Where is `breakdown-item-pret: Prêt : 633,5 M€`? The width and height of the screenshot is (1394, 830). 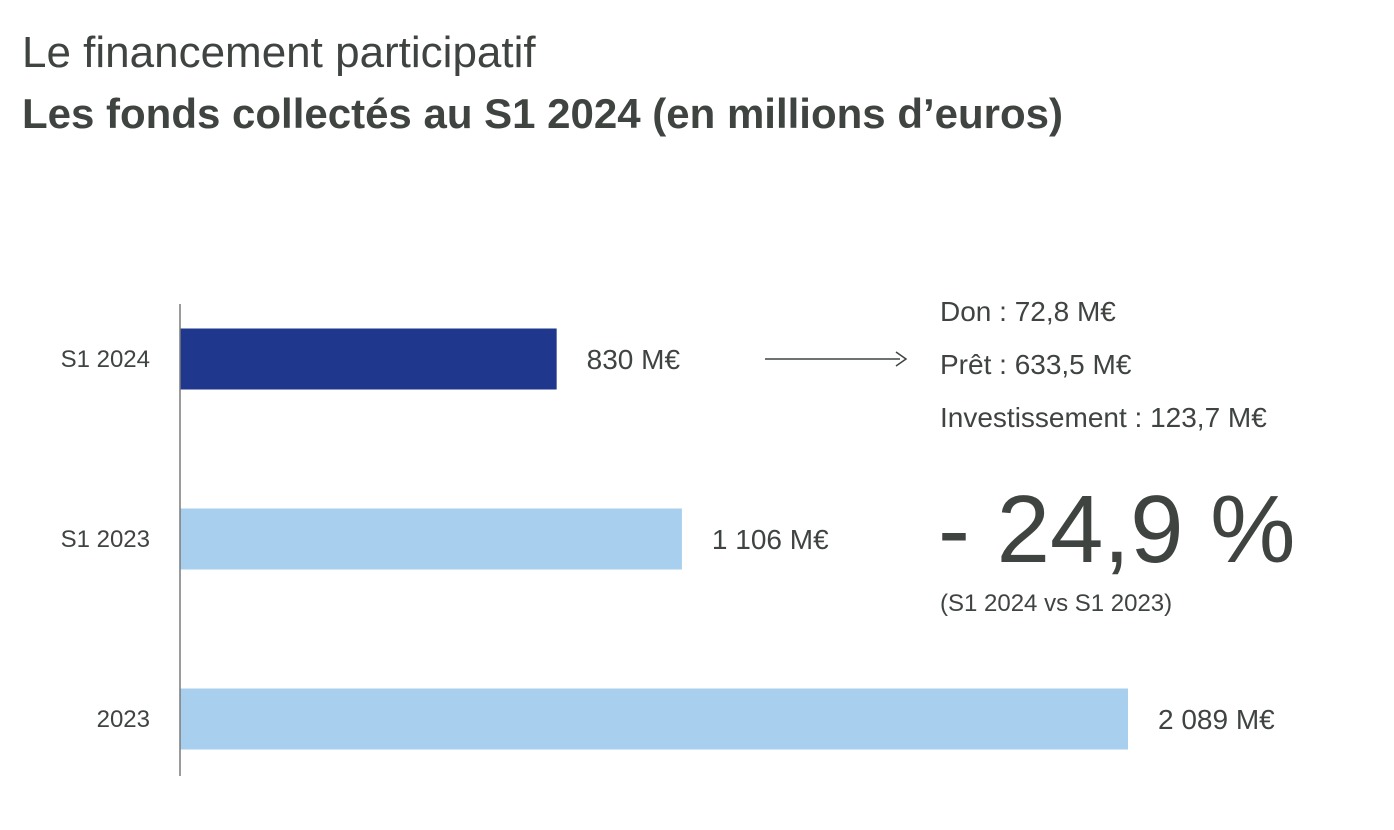 breakdown-item-pret: Prêt : 633,5 M€ is located at coordinates (1036, 364).